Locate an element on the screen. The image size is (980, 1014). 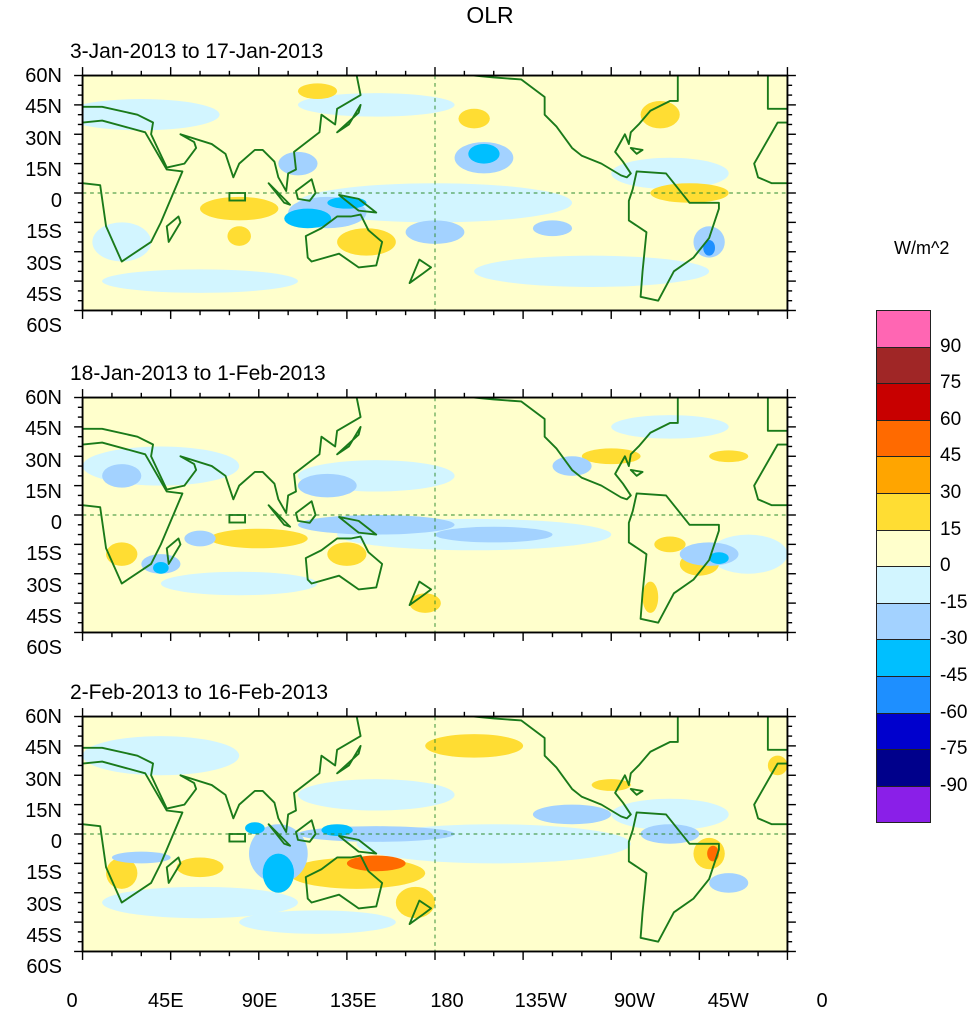
lon-label: 90E is located at coordinates (259, 1001).